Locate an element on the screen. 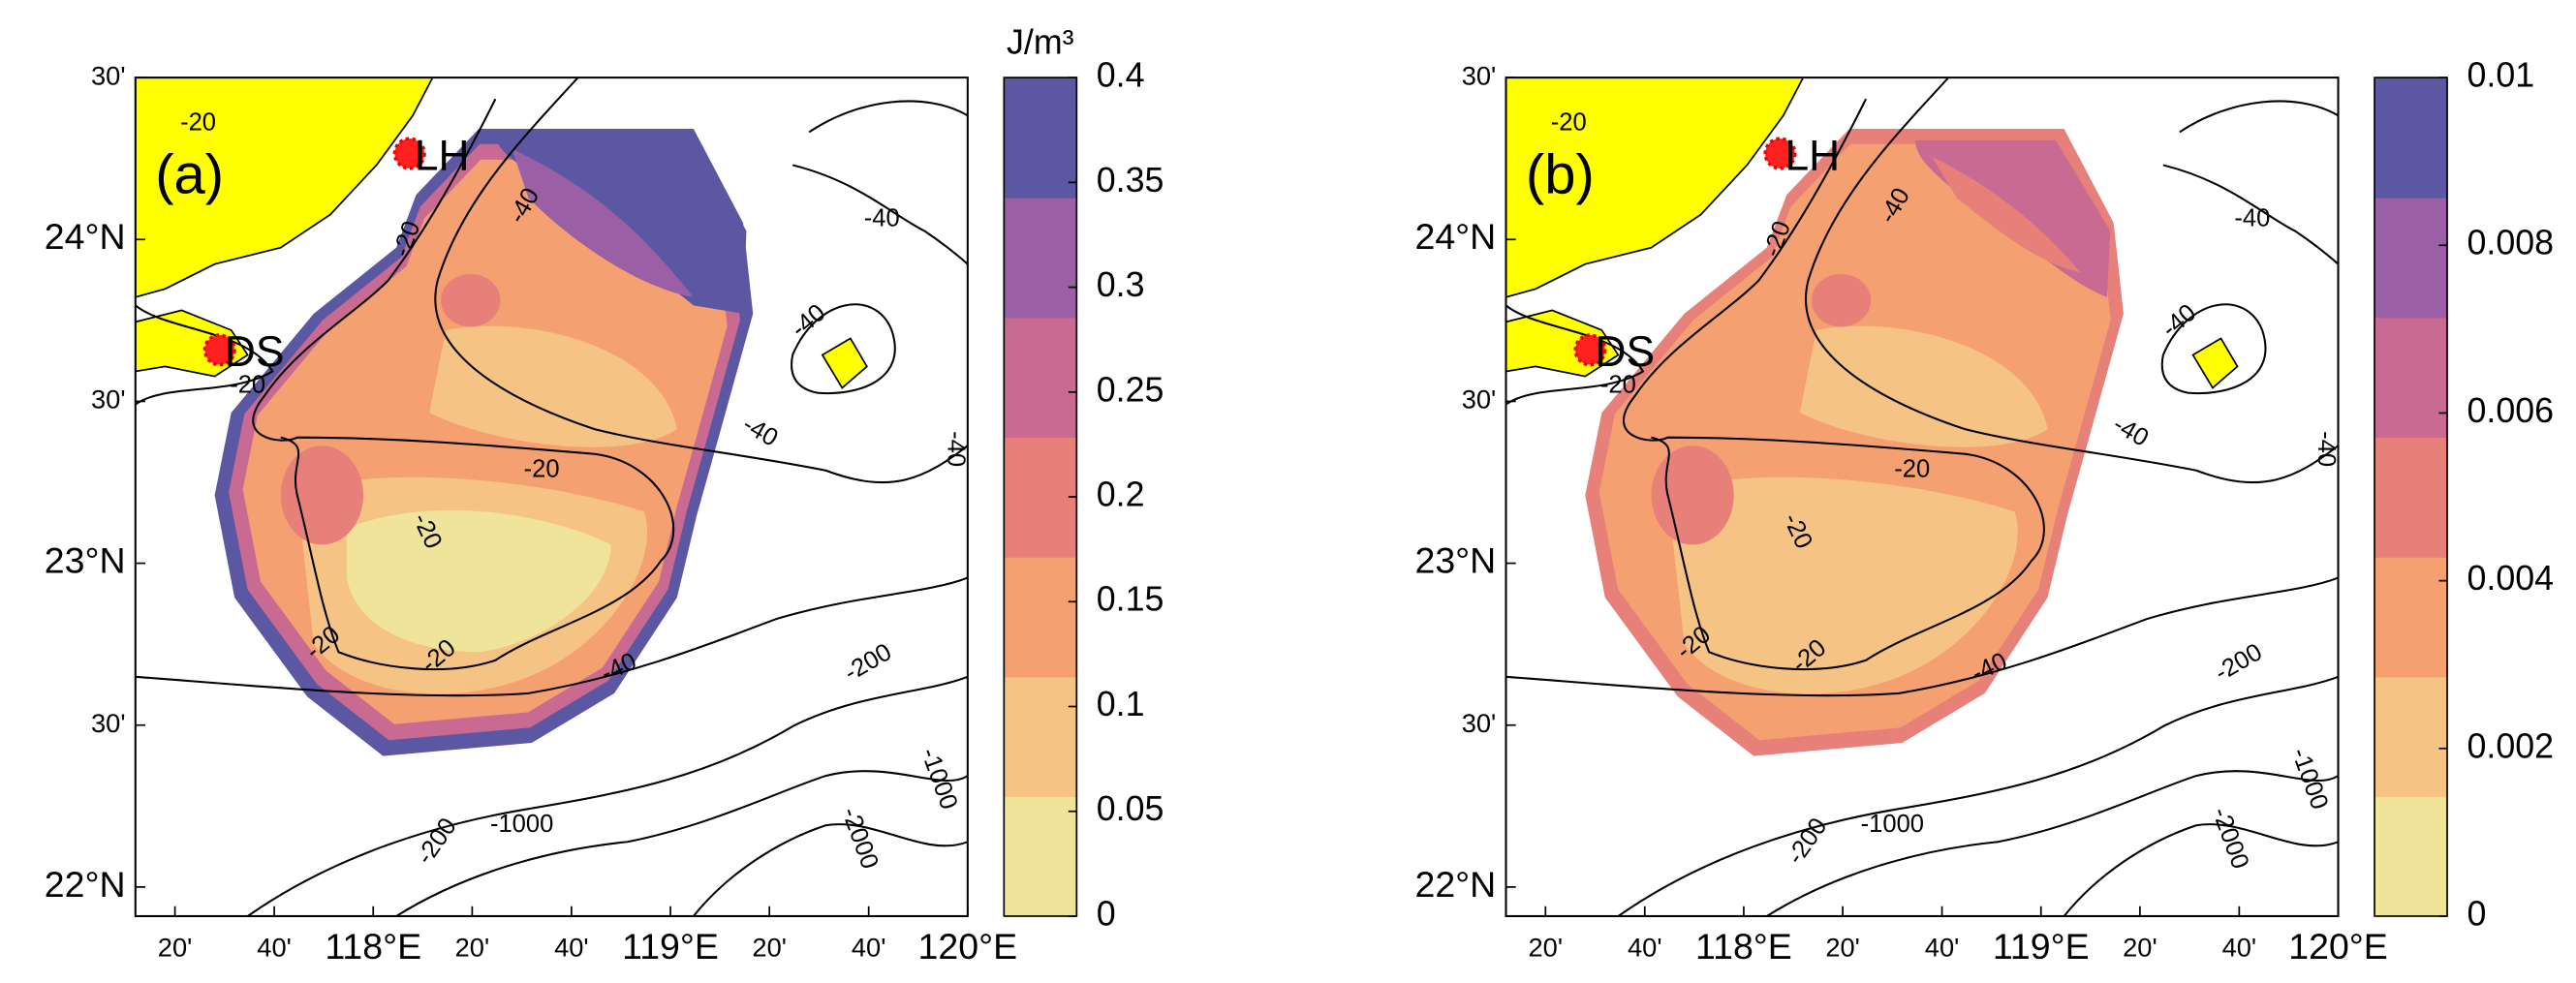 This screenshot has width=2576, height=983. colorbar-tick-label: 0.008 is located at coordinates (2510, 243).